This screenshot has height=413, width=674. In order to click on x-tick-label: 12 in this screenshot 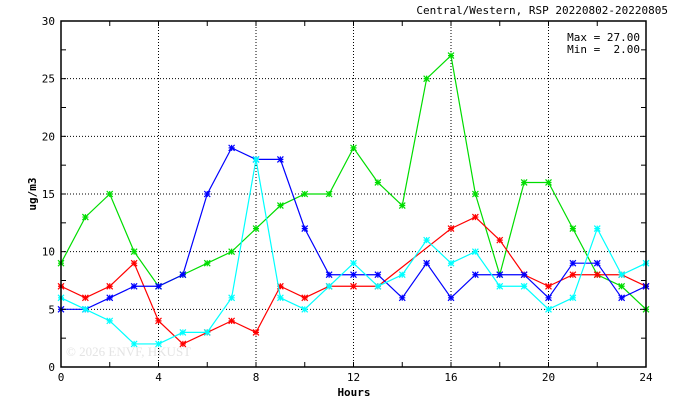, I will do `click(353, 377)`.